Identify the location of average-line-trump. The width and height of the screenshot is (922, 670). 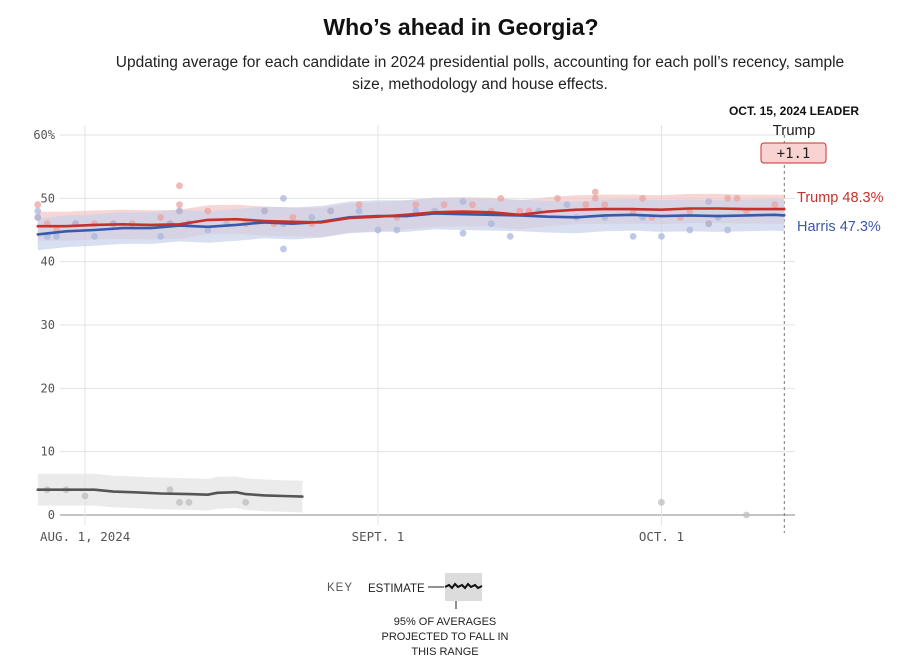
(411, 217).